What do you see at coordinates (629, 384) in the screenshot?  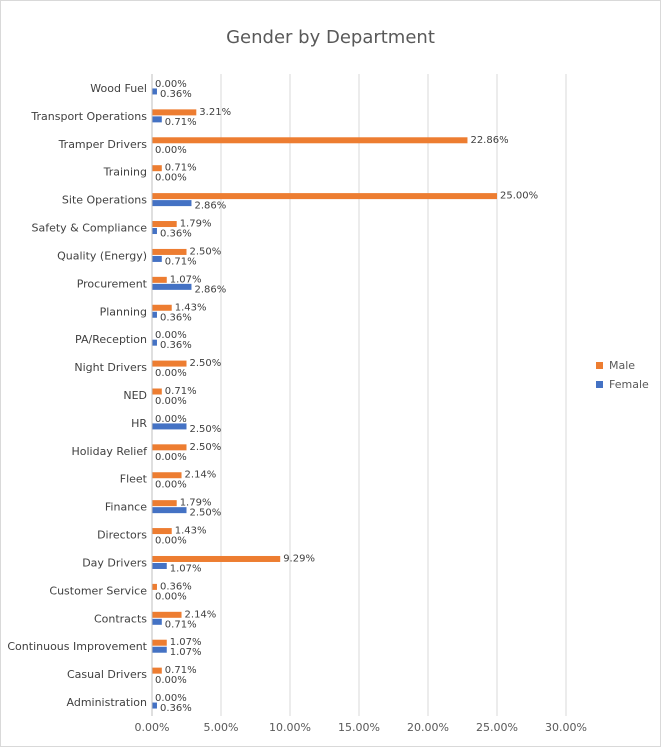 I see `legend-label-female: Female` at bounding box center [629, 384].